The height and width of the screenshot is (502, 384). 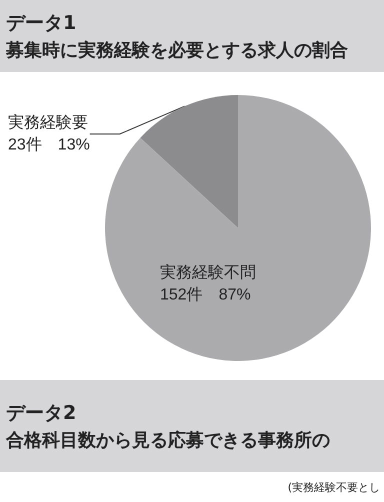 I want to click on slice-label: 実務経験要, so click(x=48, y=123).